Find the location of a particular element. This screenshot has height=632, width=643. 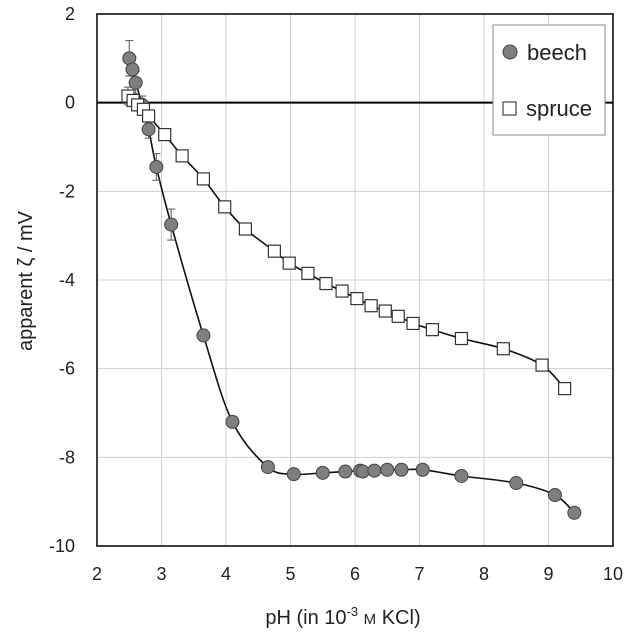

y-tick-label: -2 is located at coordinates (67, 191).